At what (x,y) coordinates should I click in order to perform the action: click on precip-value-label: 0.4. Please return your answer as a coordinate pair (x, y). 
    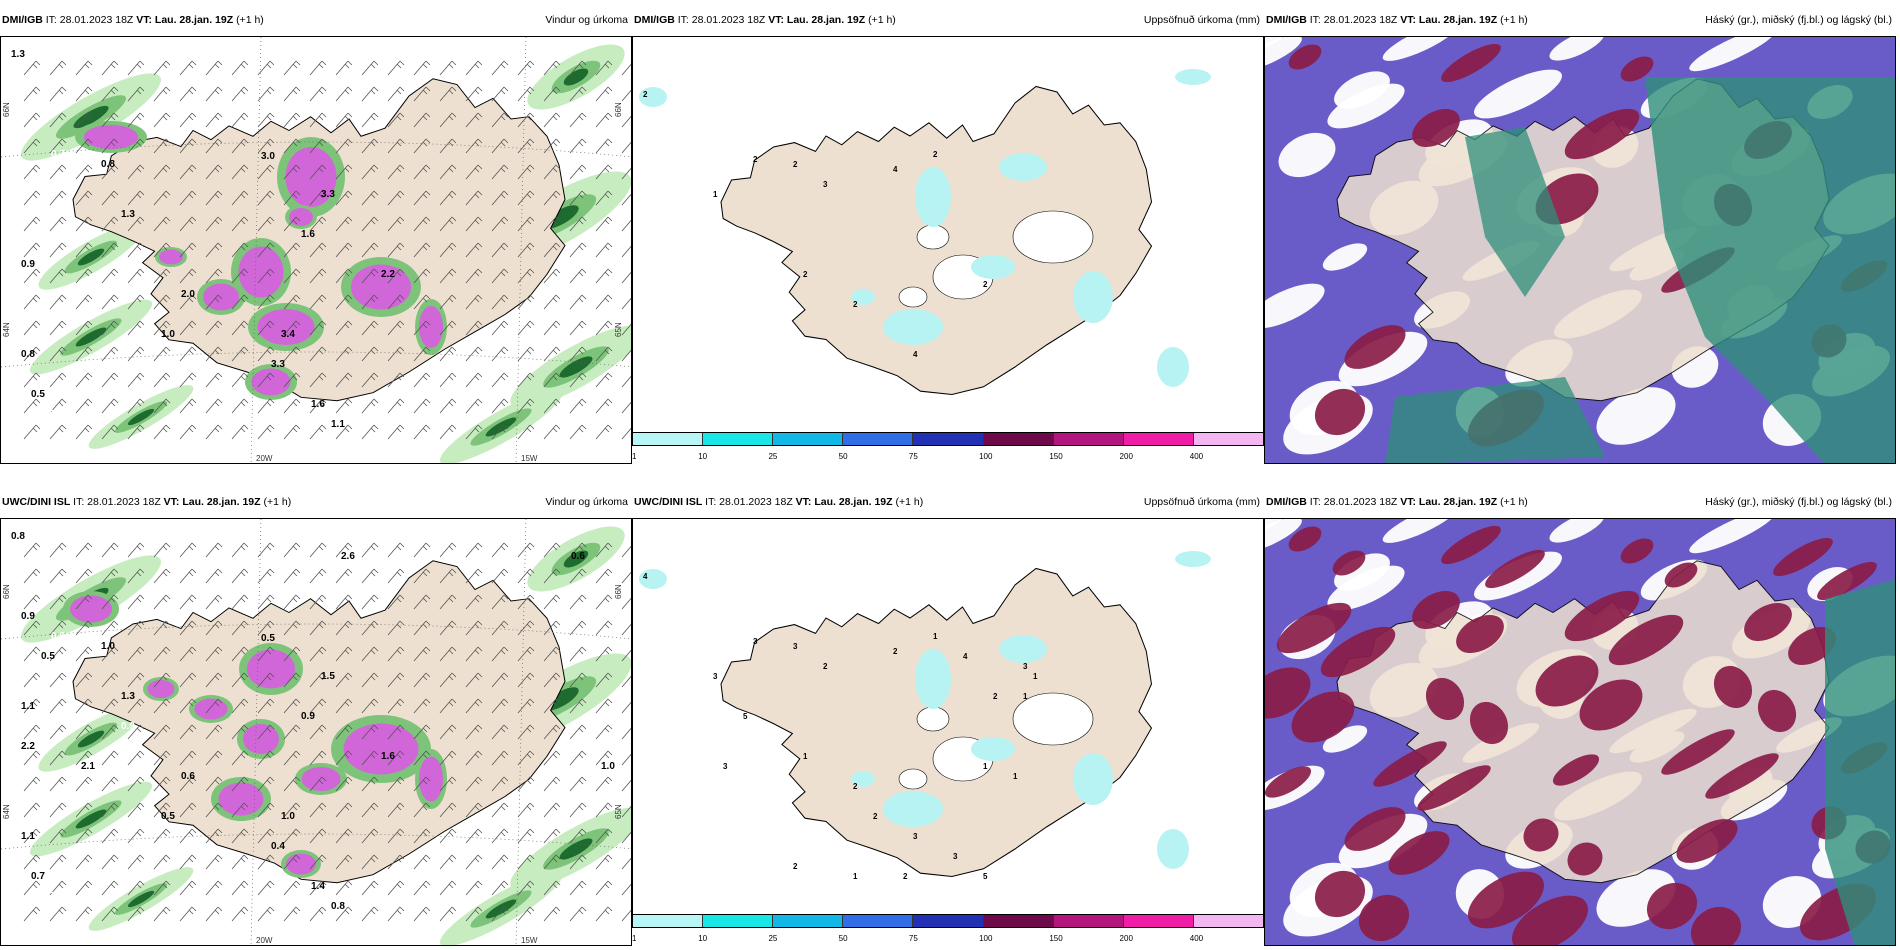
    Looking at the image, I should click on (278, 846).